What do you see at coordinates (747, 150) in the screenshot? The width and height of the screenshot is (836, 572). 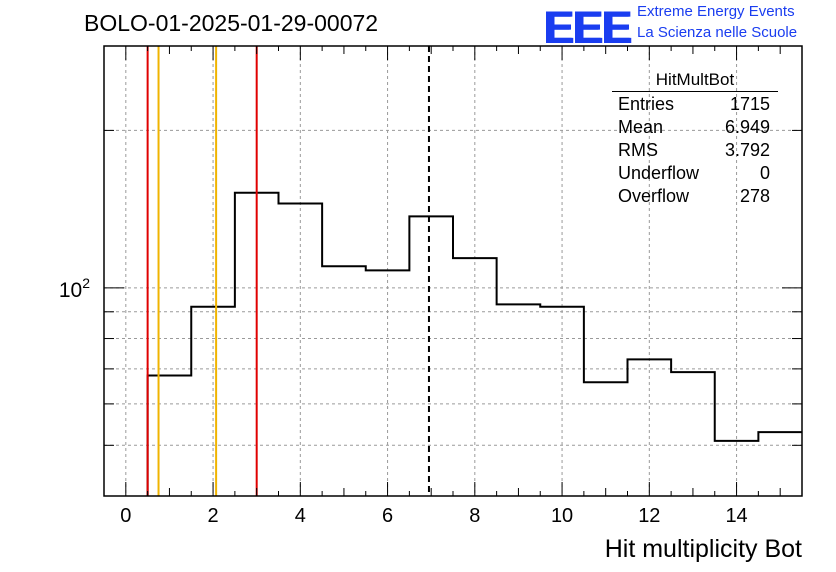 I see `stats-value: 3.792` at bounding box center [747, 150].